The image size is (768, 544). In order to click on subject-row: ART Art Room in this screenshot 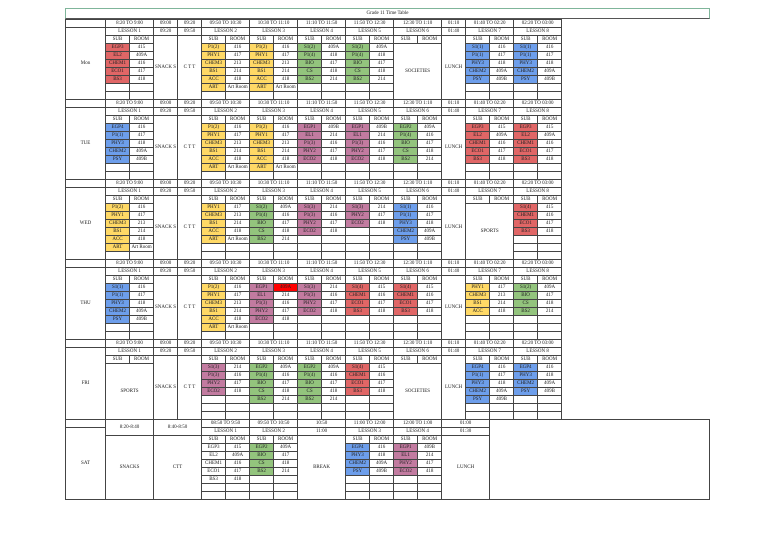, I will do `click(388, 247)`.